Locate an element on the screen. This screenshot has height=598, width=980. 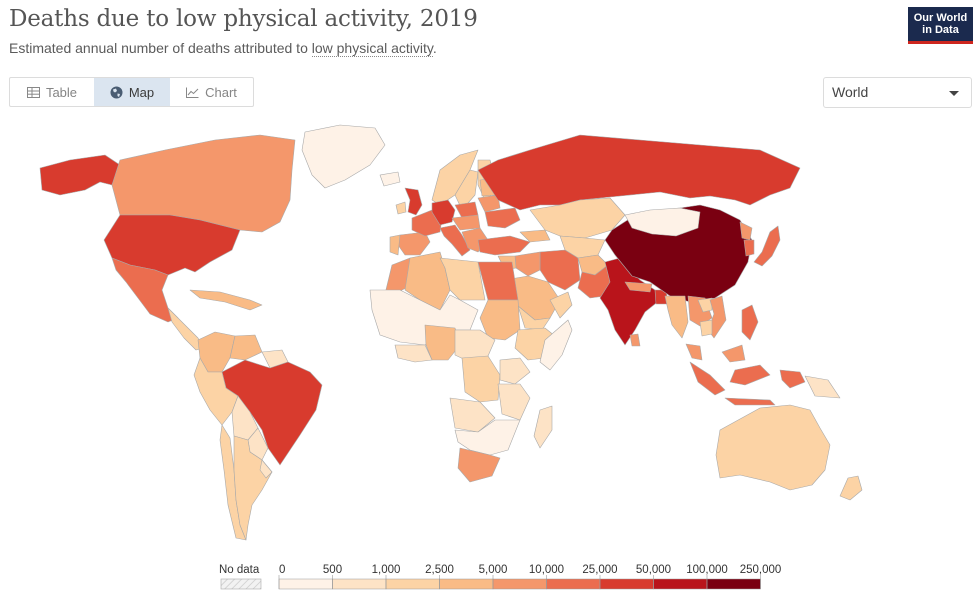
map-region: United Kingdom is located at coordinates (413, 201).